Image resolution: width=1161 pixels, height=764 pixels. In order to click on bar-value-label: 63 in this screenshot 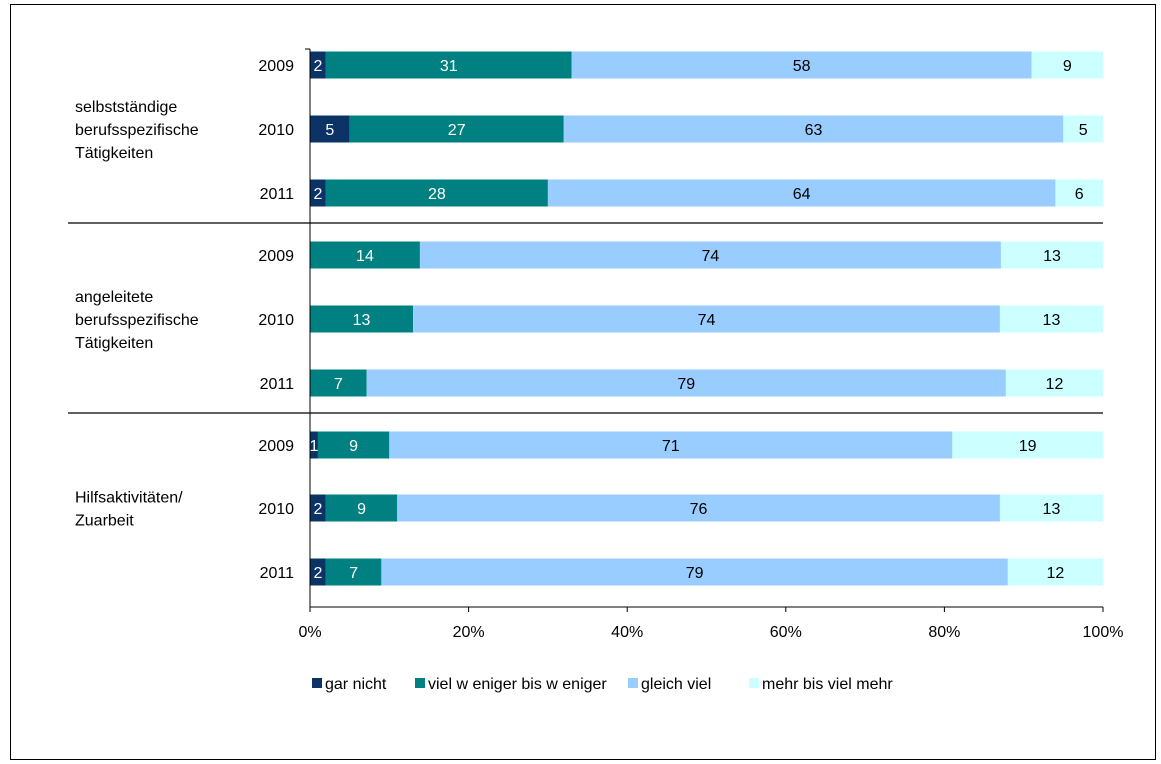, I will do `click(814, 130)`.